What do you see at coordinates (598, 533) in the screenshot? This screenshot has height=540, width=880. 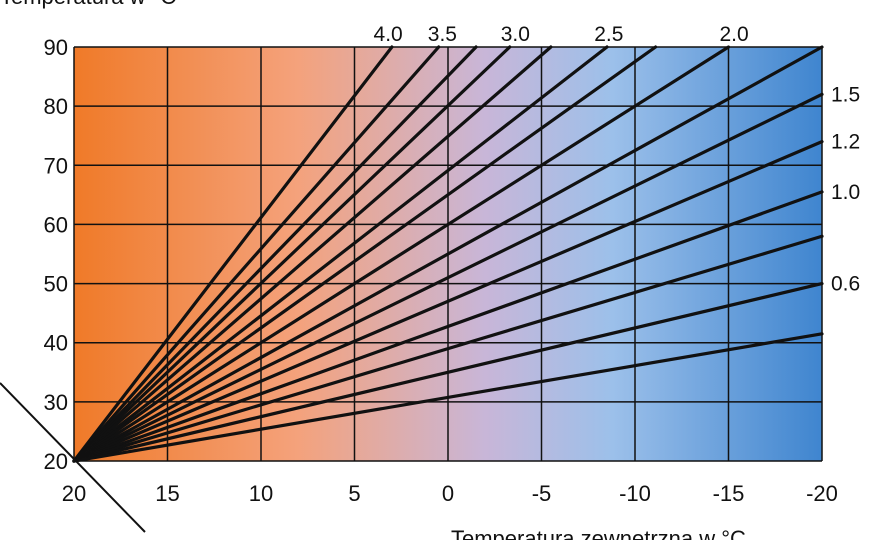 I see `x-axis-title: Temperatura zewnętrzna w °C` at bounding box center [598, 533].